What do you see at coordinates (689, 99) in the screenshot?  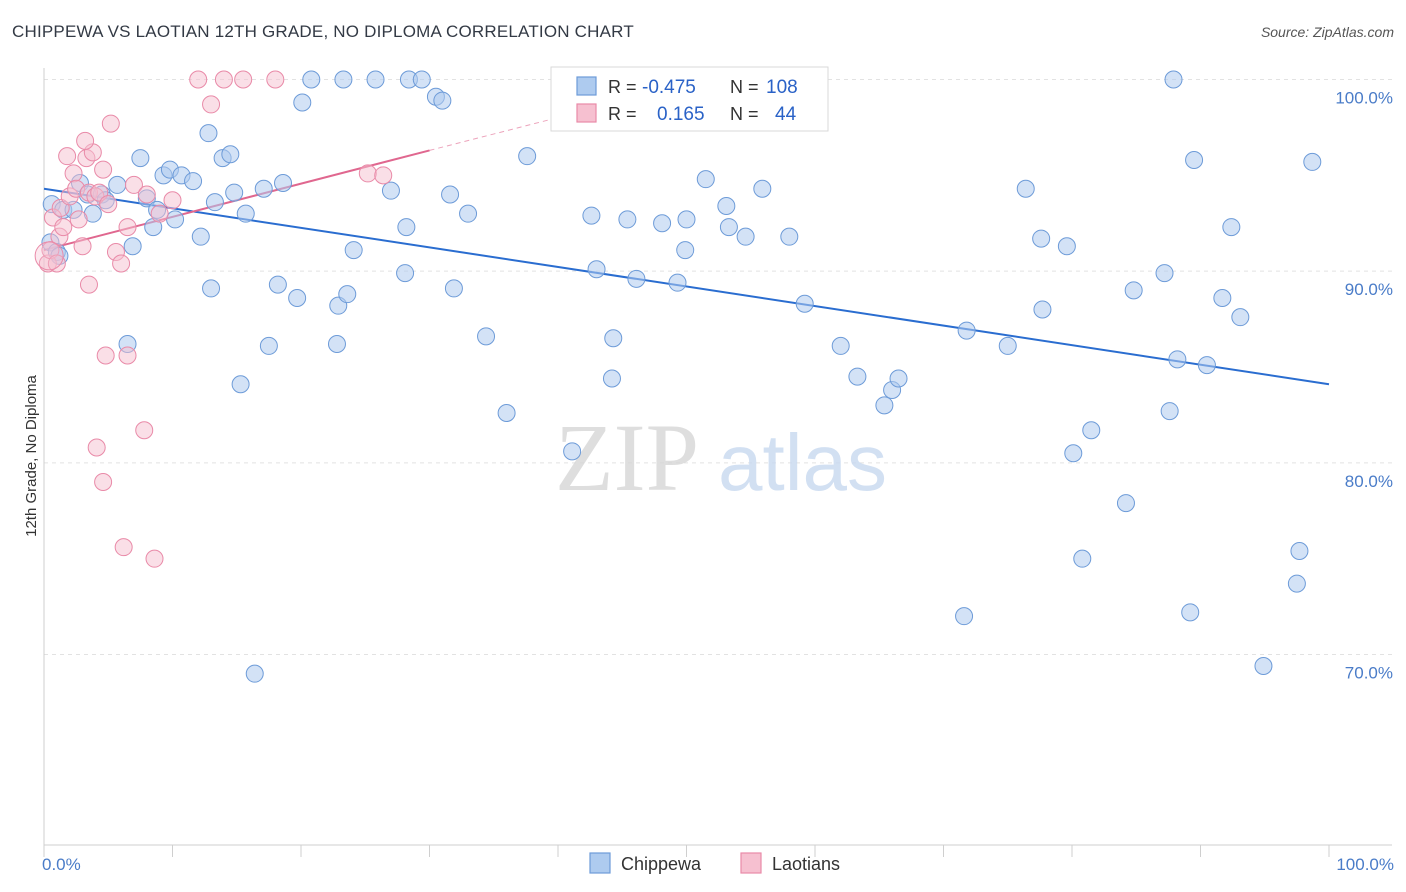 I see `stats-legend: R = -0.475 N = 108 R = 0.165 N = 44` at bounding box center [689, 99].